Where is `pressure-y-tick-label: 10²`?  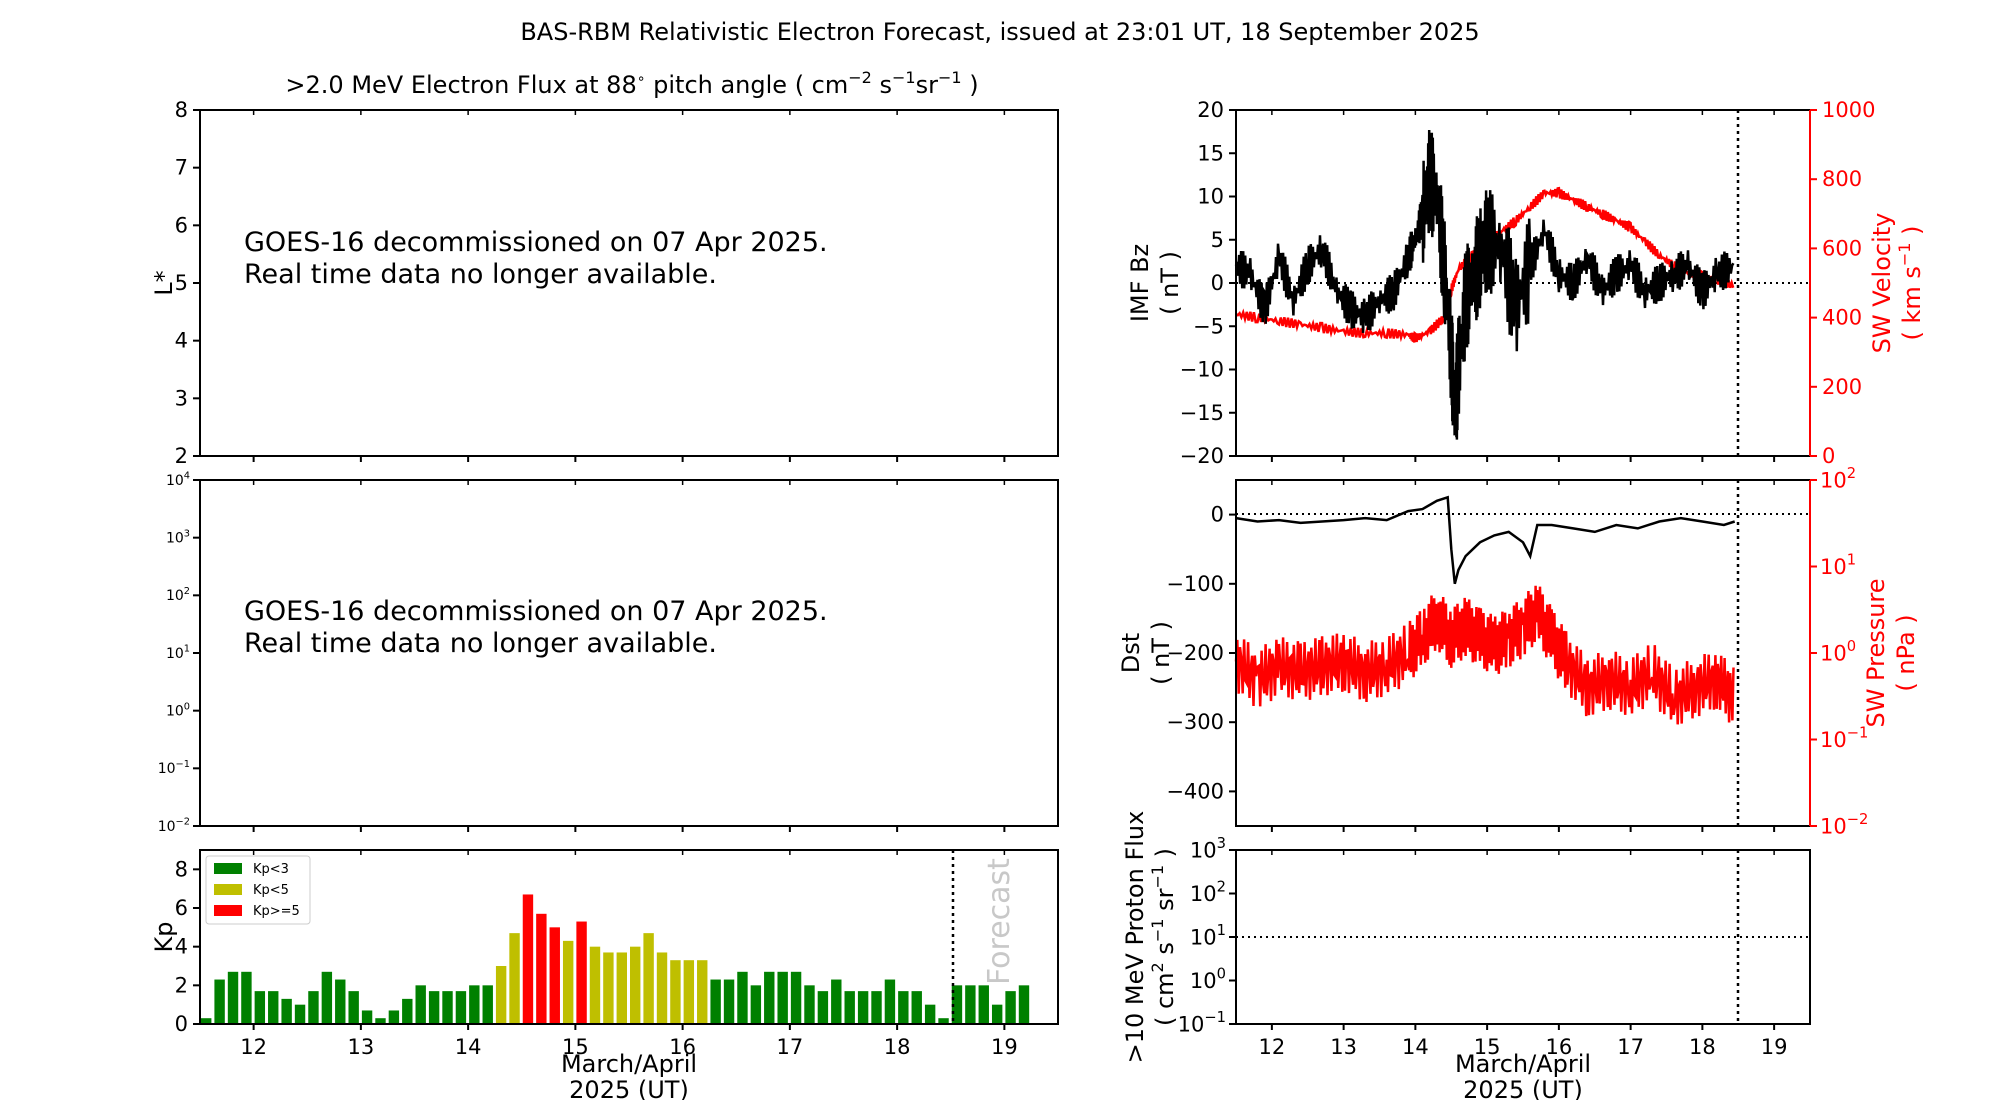
pressure-y-tick-label: 10² is located at coordinates (1838, 478).